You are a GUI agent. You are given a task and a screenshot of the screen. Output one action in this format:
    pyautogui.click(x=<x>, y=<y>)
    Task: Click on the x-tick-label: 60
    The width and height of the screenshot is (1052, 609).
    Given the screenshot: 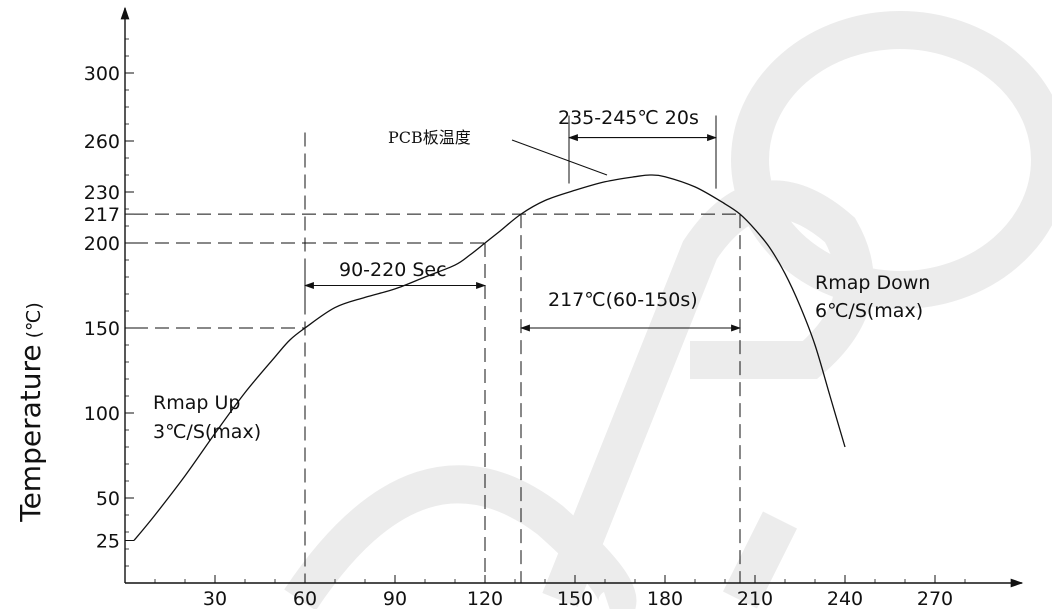 What is the action you would take?
    pyautogui.click(x=305, y=598)
    